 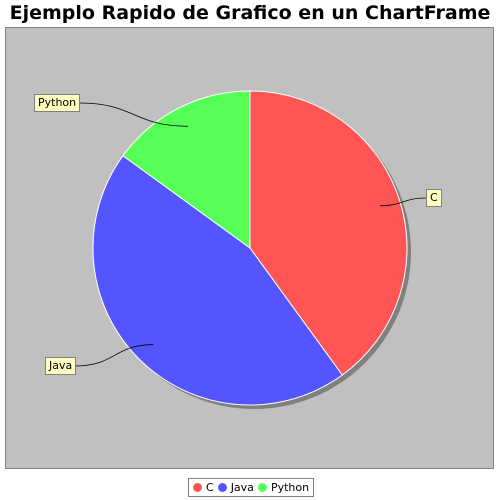 I want to click on pie-label-c: C, so click(x=434, y=198).